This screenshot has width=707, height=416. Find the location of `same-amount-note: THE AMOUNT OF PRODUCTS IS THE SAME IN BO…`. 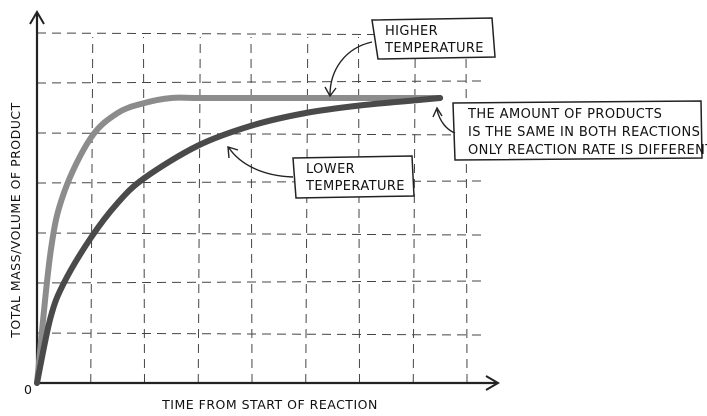

same-amount-note: THE AMOUNT OF PRODUCTS IS THE SAME IN BO… is located at coordinates (569, 130).